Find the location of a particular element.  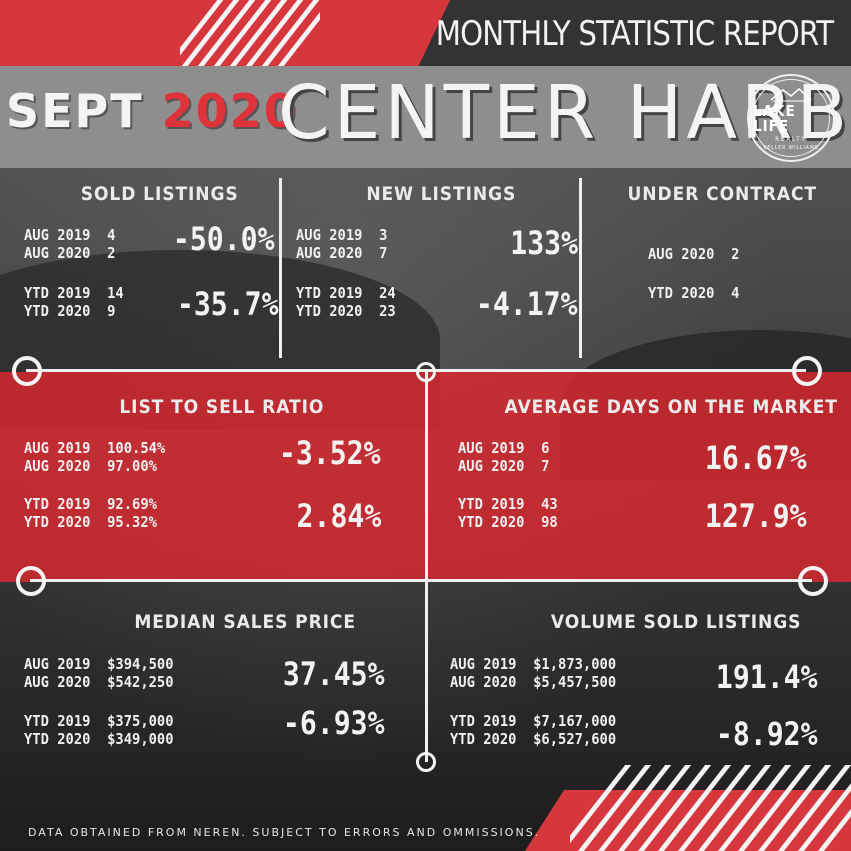

volume-sold-ytd-rows: YTD 2019 $7,167,000 YTD 2020 $6,527,600 is located at coordinates (533, 730).